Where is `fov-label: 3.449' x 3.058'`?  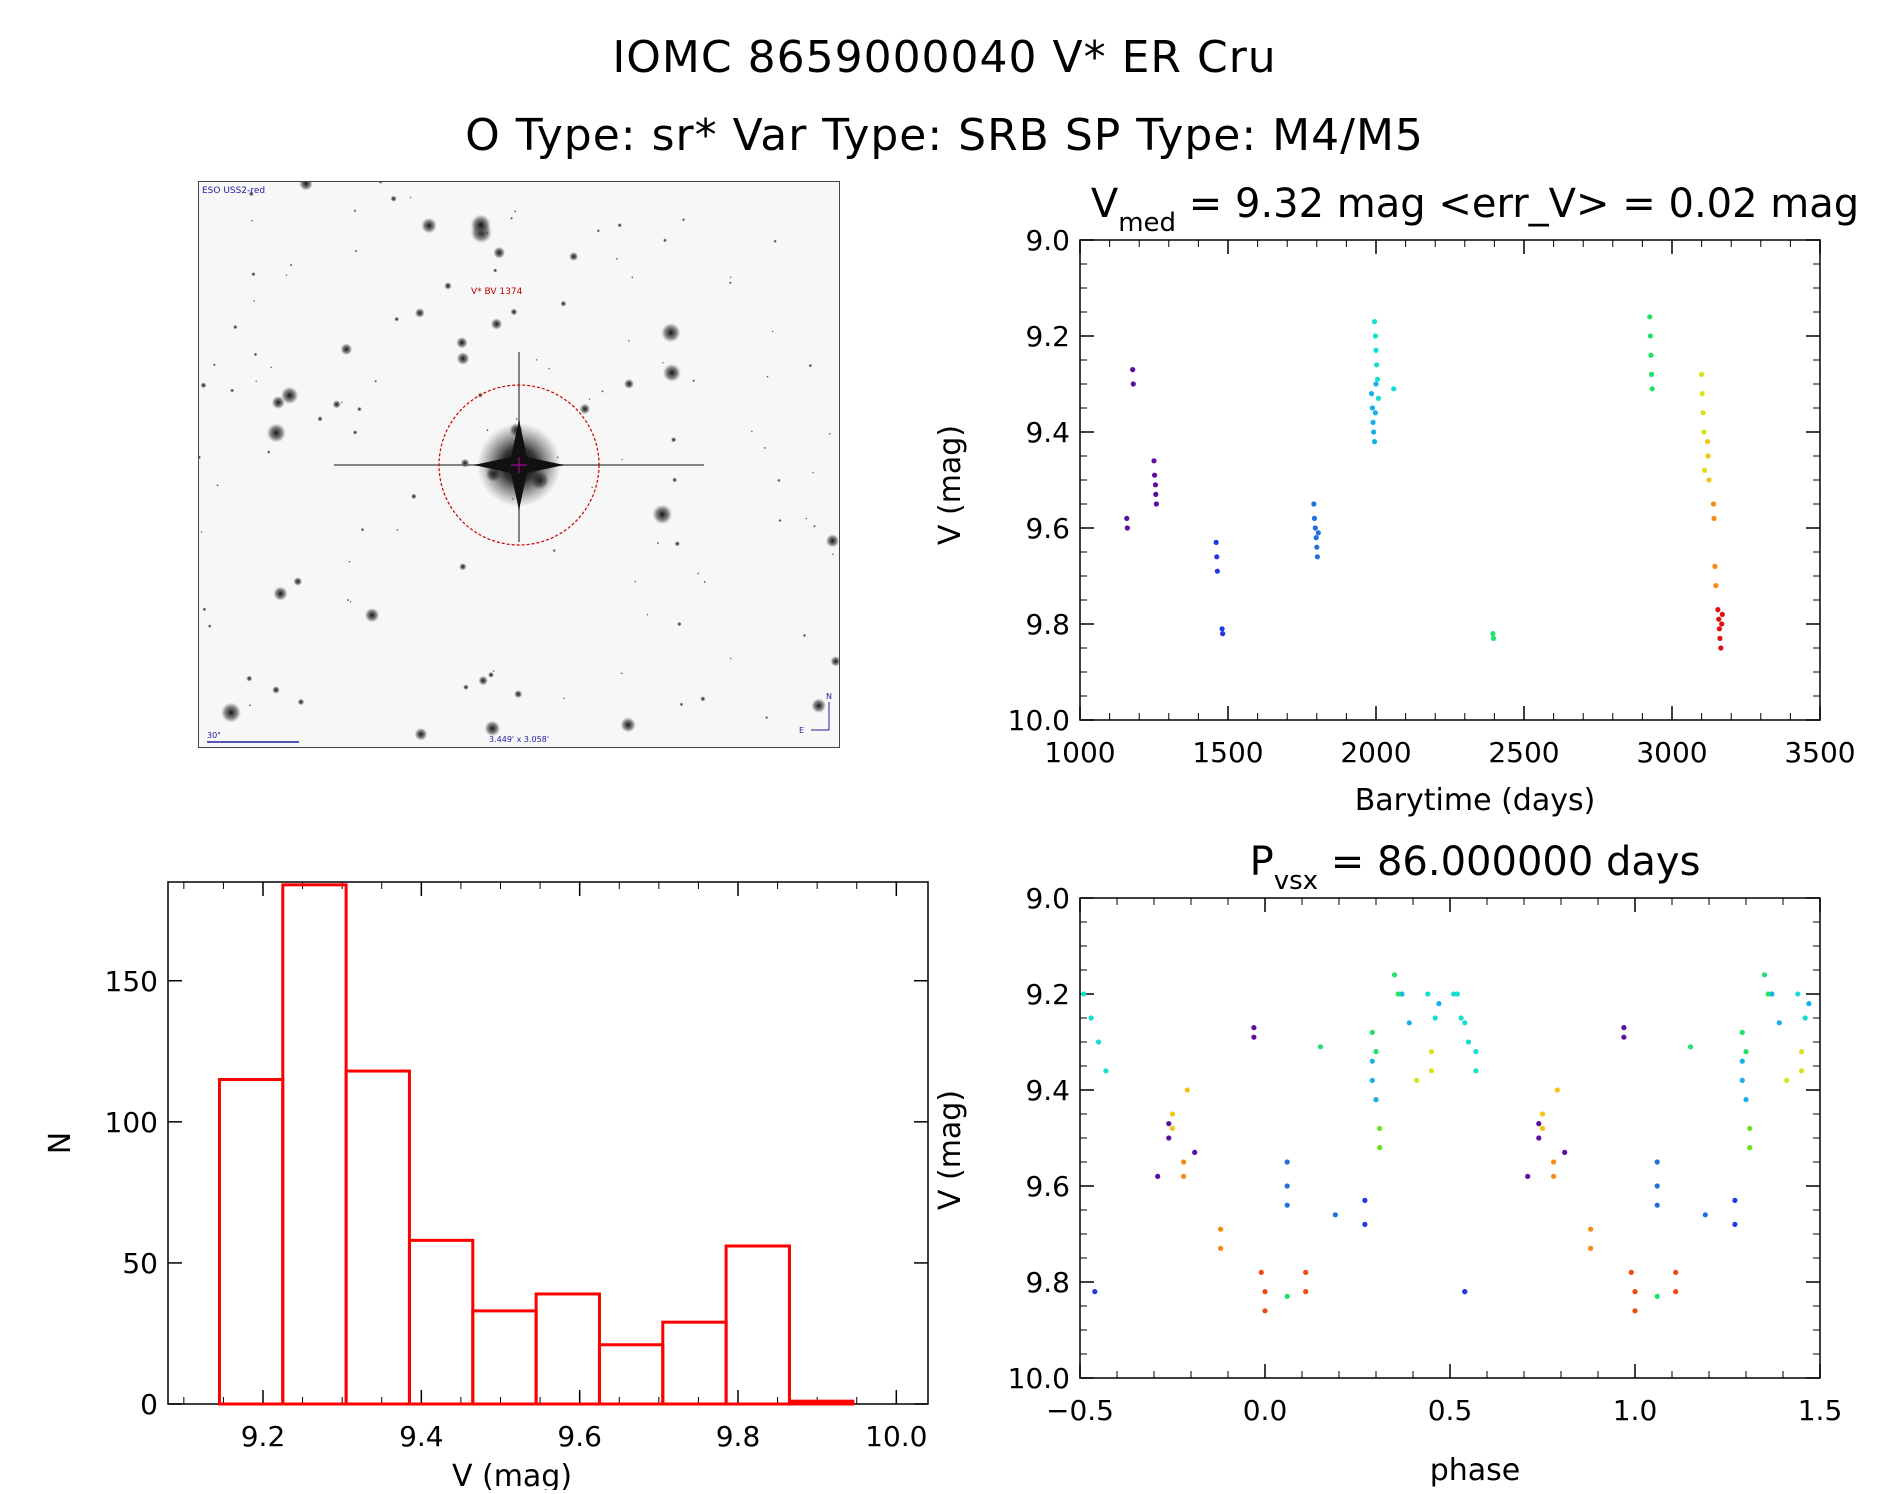
fov-label: 3.449' x 3.058' is located at coordinates (519, 739).